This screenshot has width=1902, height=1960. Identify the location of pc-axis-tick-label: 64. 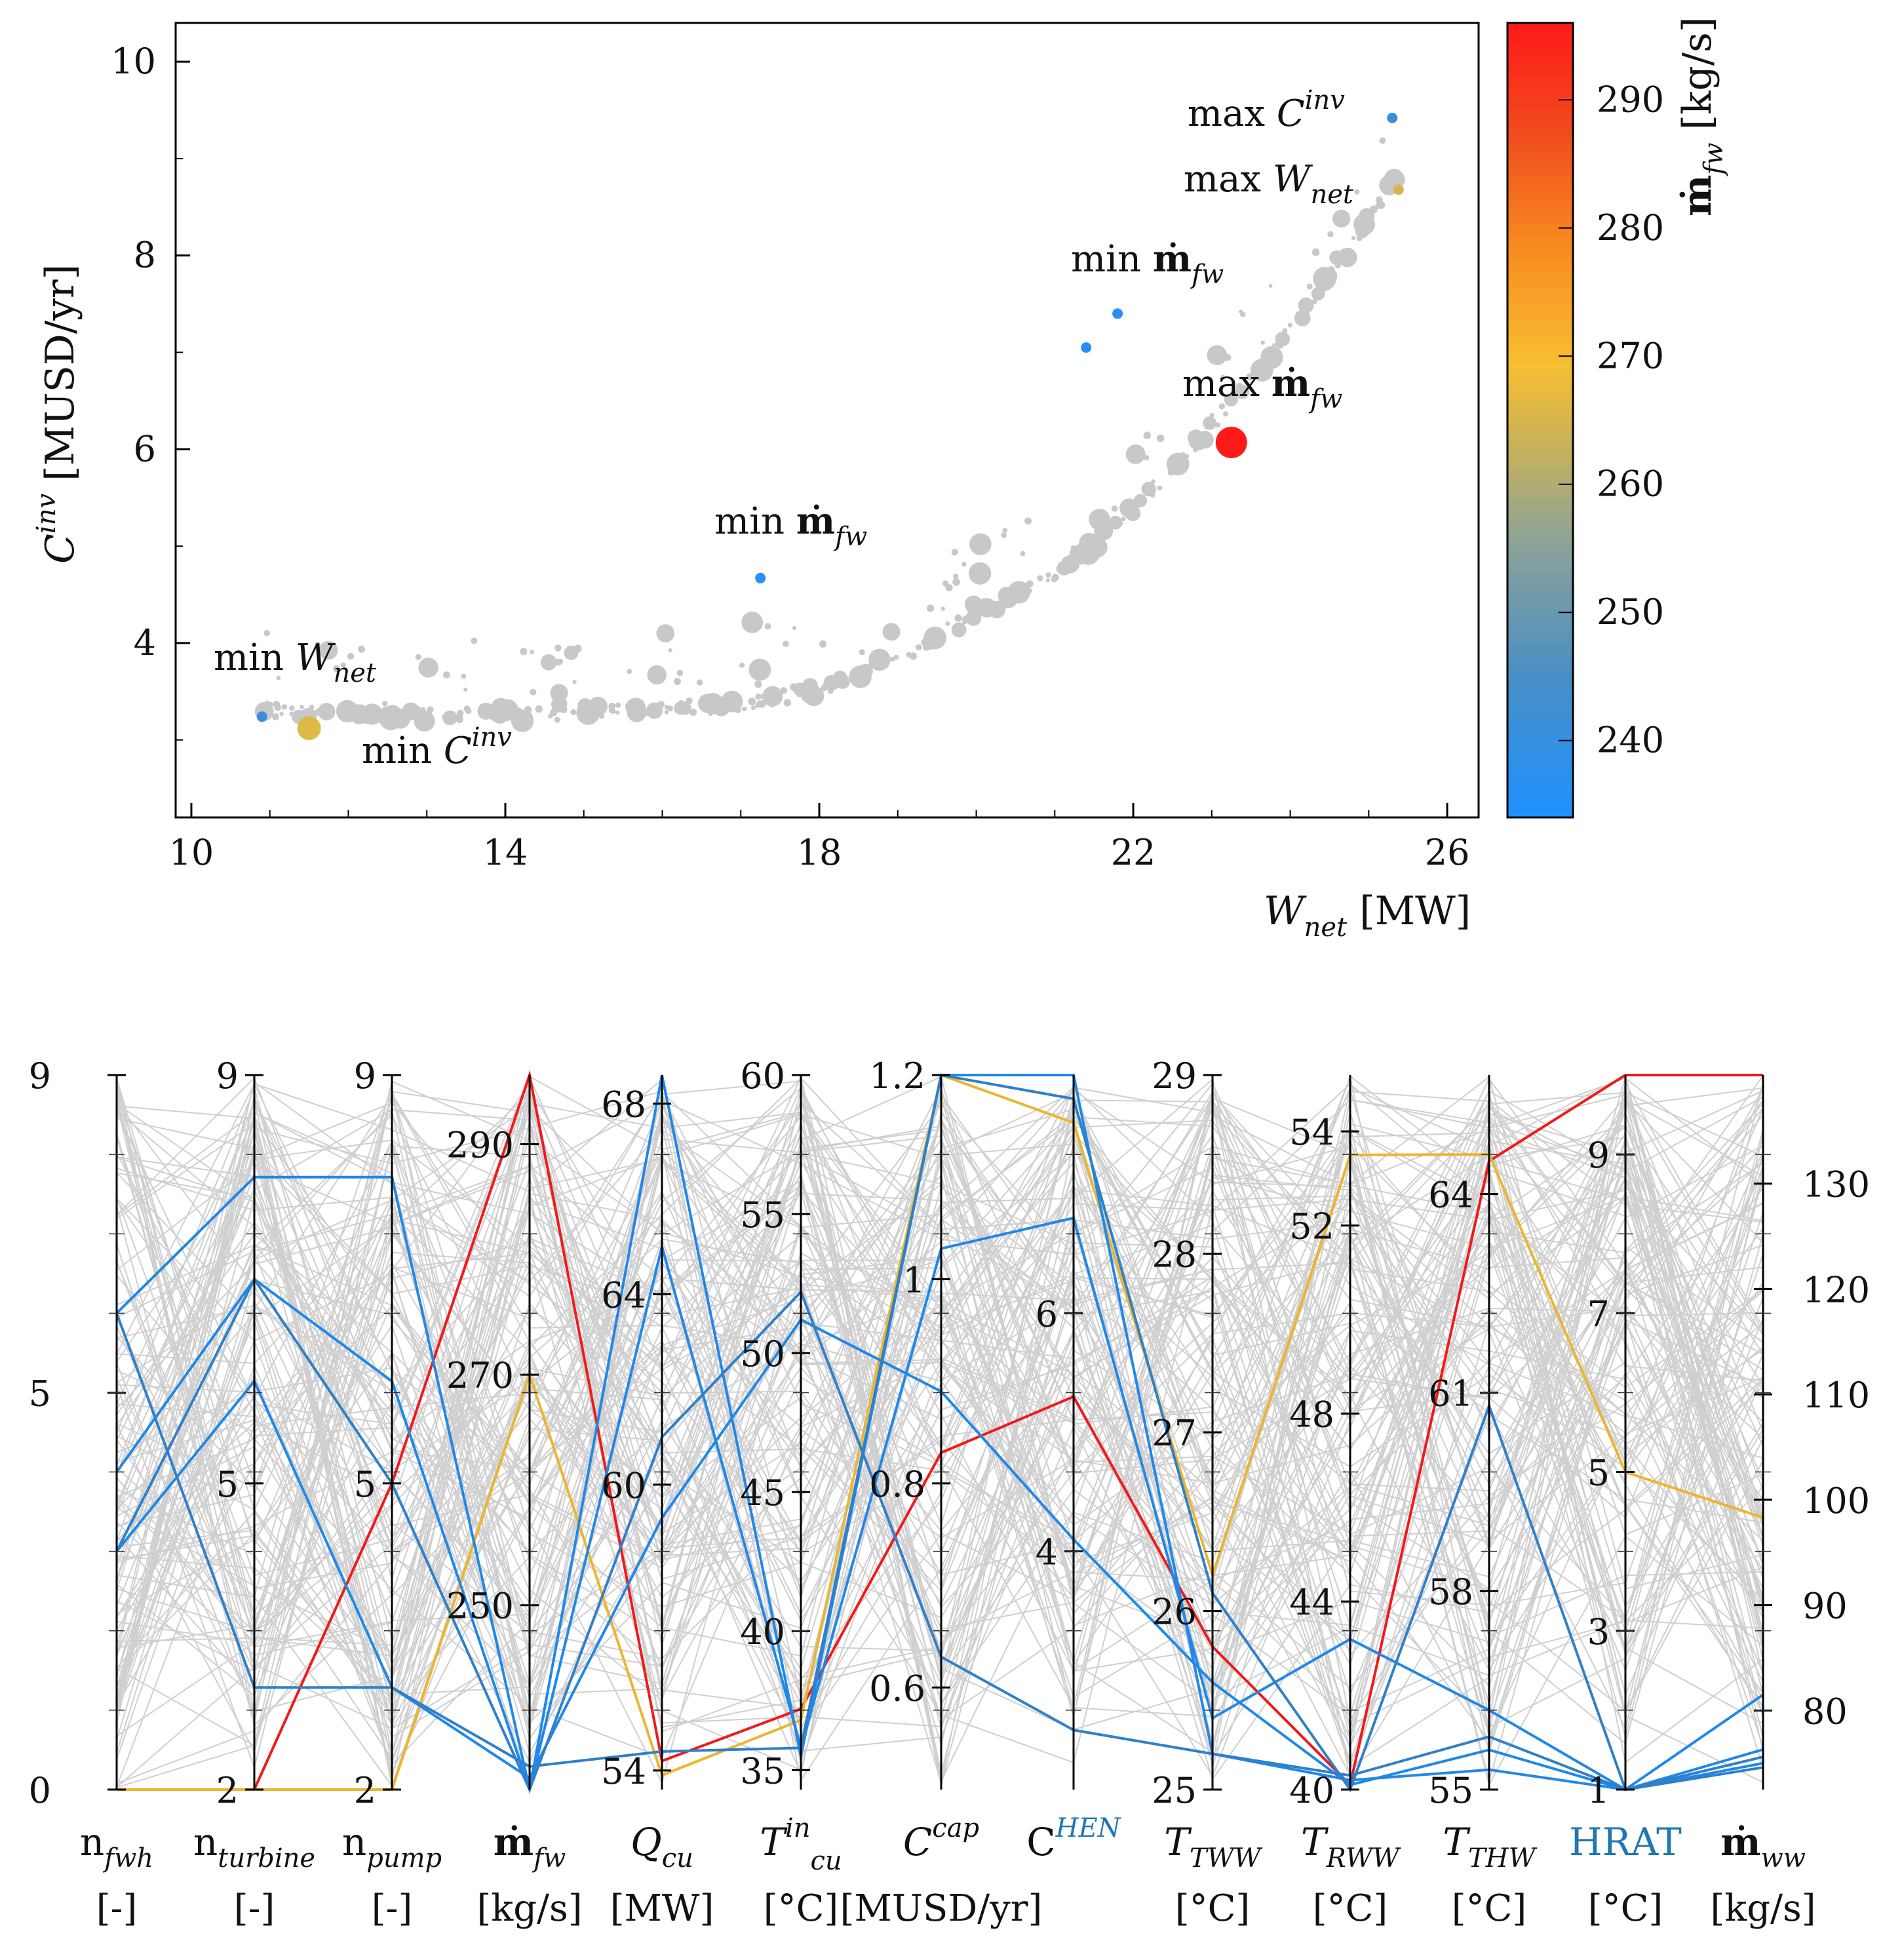
(623, 1295).